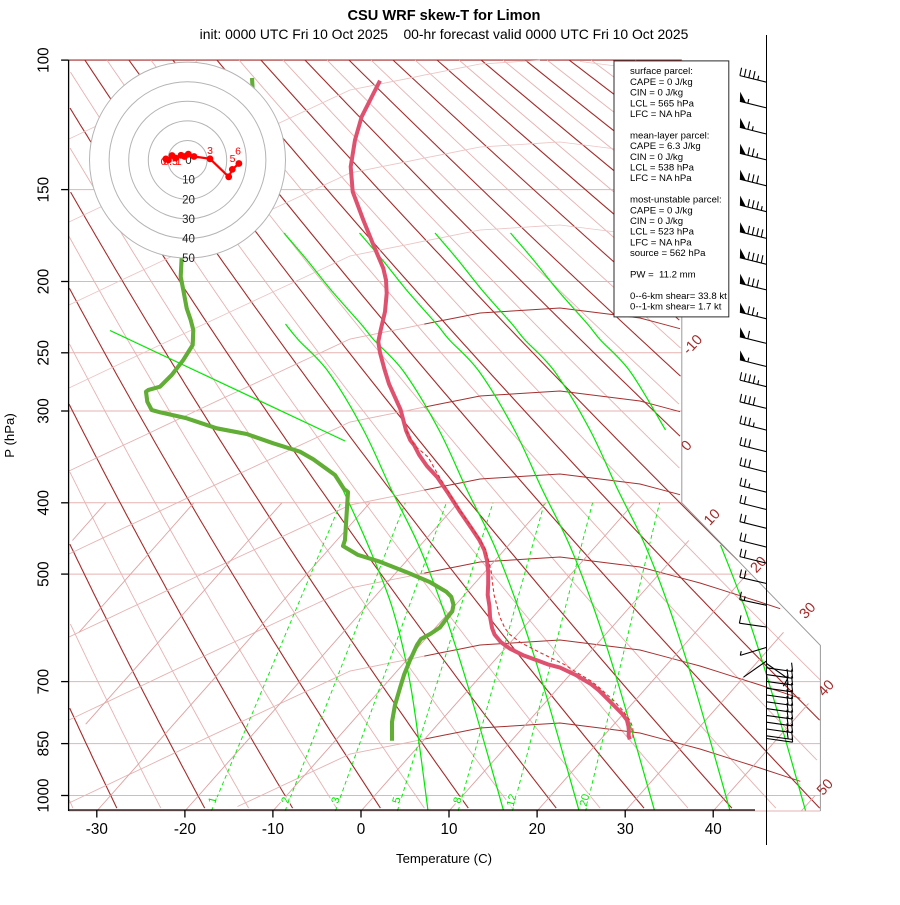 This screenshot has width=900, height=905. Describe the element at coordinates (185, 829) in the screenshot. I see `svg-text: -20` at that location.